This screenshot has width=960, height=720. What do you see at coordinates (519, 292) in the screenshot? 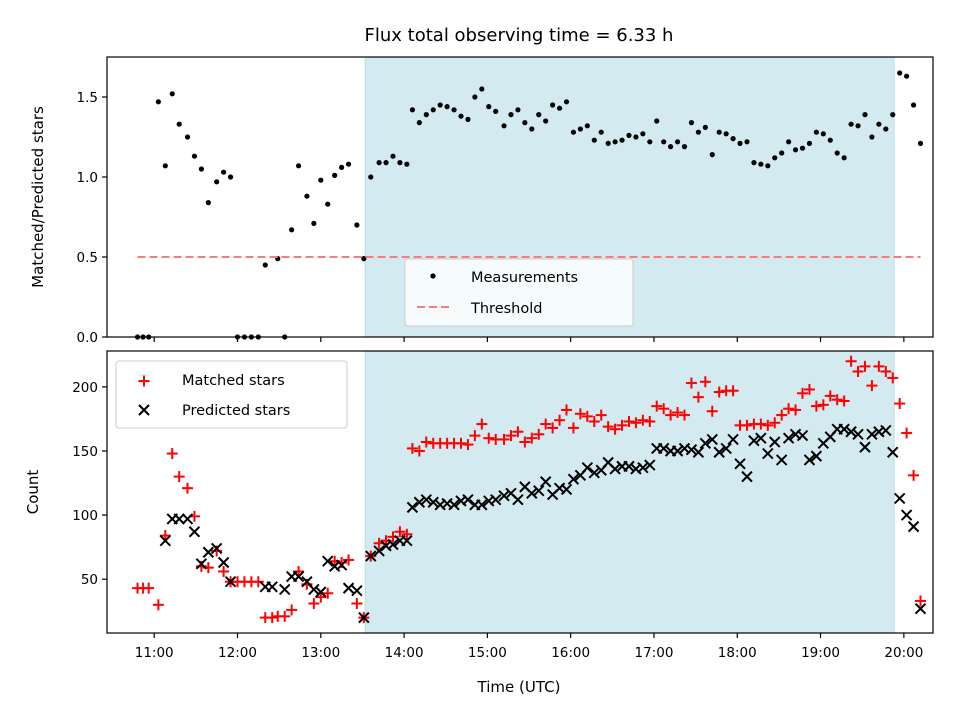
I see `top-legend` at bounding box center [519, 292].